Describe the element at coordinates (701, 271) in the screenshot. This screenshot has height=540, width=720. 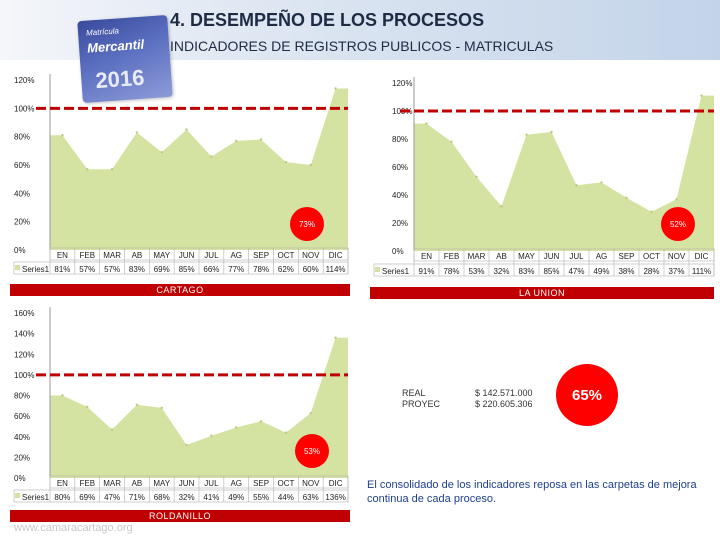
I see `data-label: 111%` at that location.